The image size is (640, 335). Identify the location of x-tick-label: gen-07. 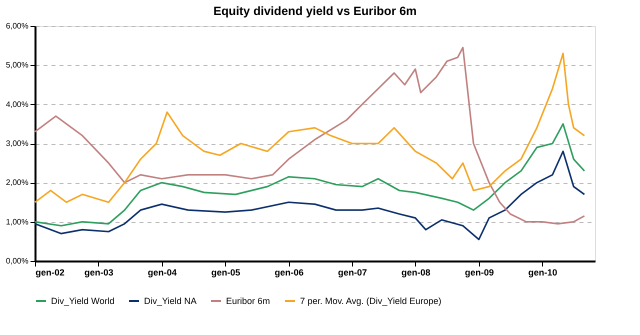
(352, 273).